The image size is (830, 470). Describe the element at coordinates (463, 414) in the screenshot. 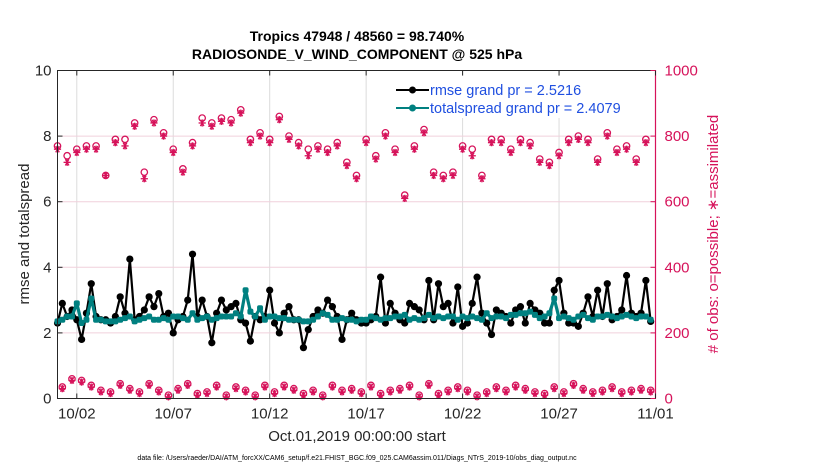

I see `x-tick-label: 10/22` at that location.